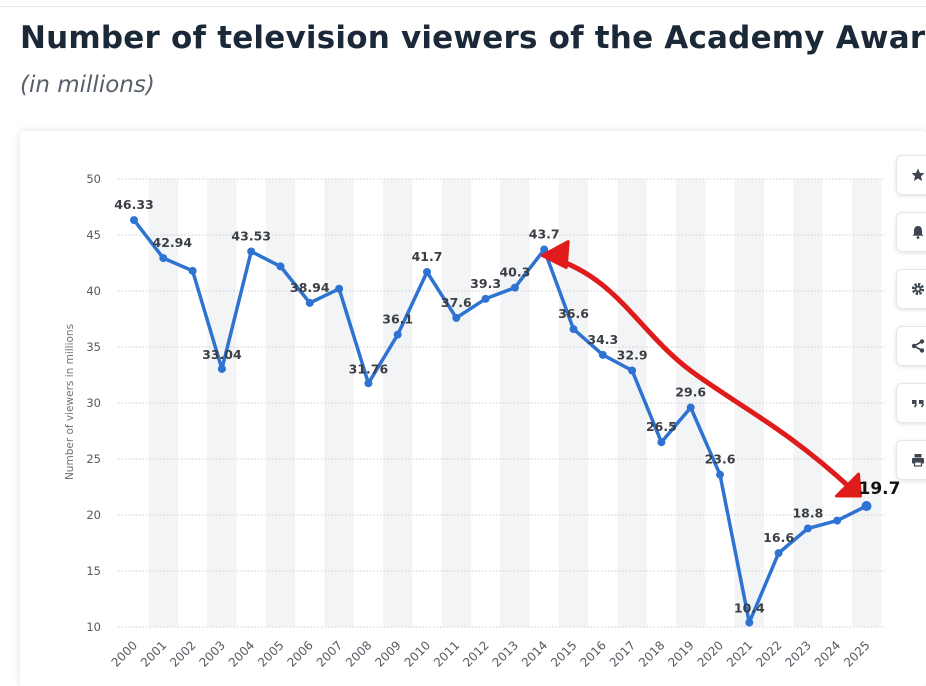 This screenshot has height=686, width=926. I want to click on x-tick-2022: 2022, so click(768, 653).